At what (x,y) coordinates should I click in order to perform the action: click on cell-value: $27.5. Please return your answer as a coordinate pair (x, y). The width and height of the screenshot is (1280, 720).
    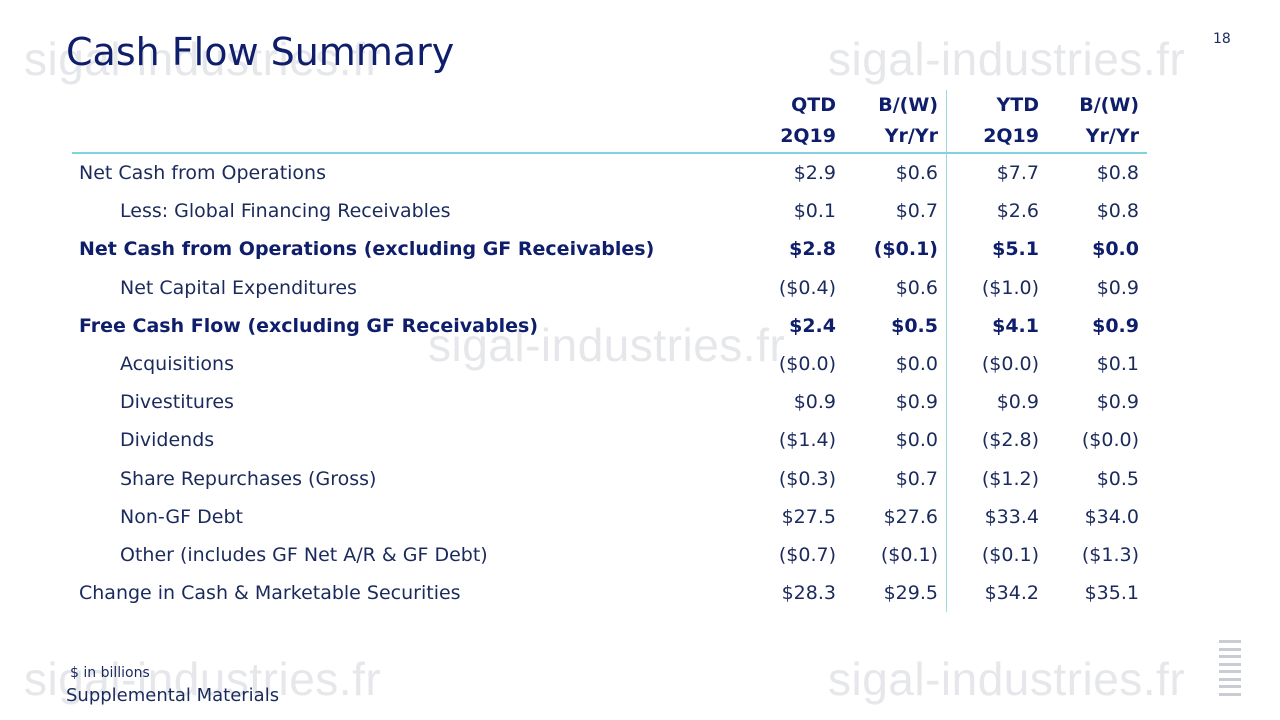
    Looking at the image, I should click on (808, 516).